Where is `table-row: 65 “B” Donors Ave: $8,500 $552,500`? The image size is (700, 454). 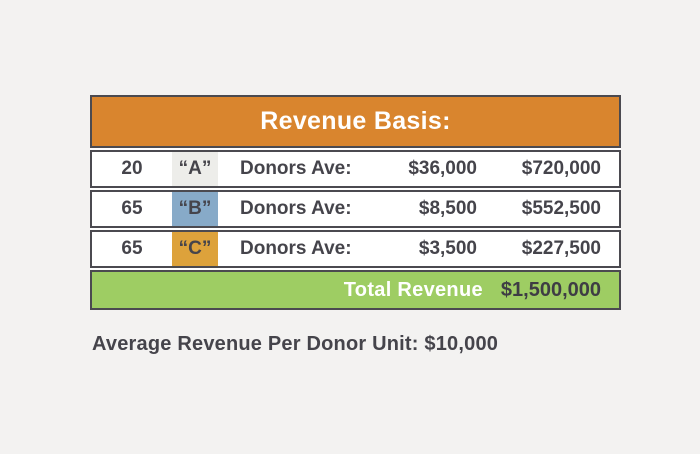
table-row: 65 “B” Donors Ave: $8,500 $552,500 is located at coordinates (355, 209).